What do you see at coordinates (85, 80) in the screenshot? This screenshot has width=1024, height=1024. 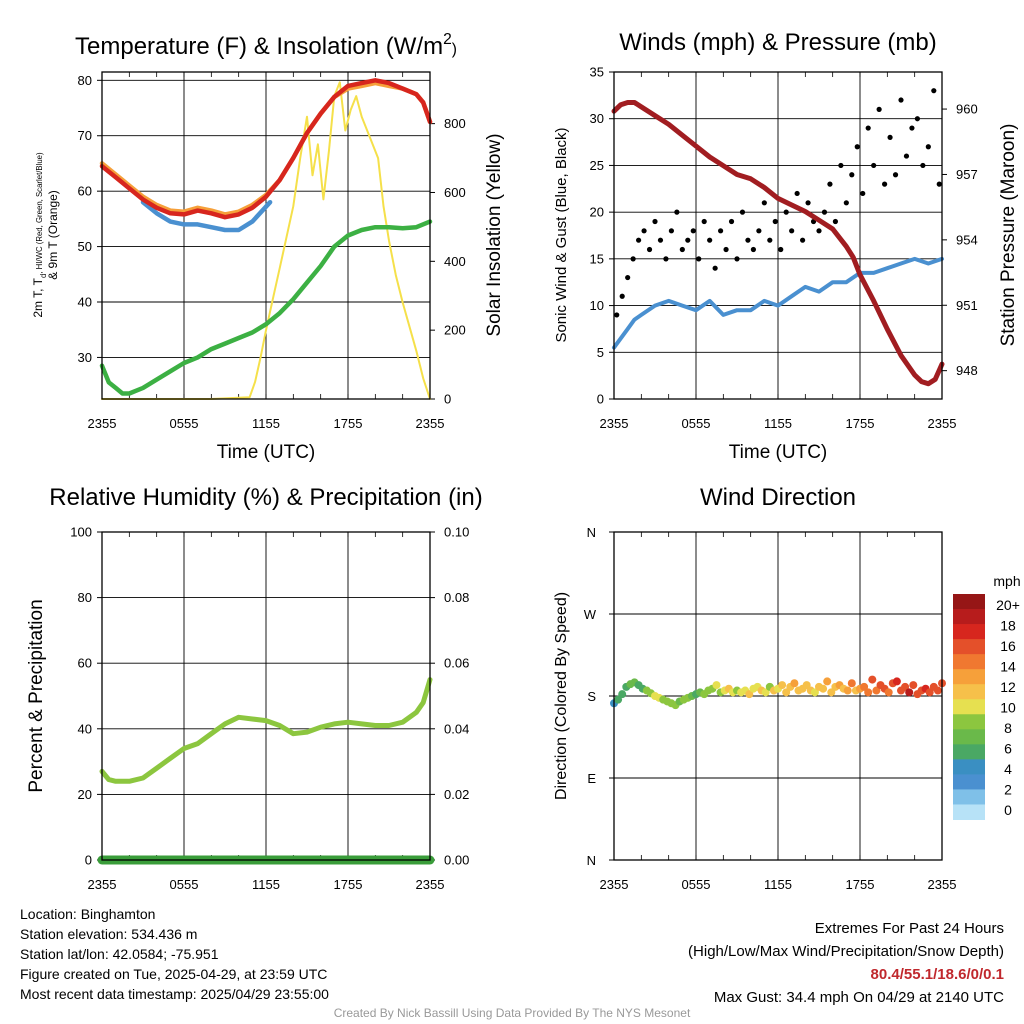 I see `temp-ytick-label: 80` at bounding box center [85, 80].